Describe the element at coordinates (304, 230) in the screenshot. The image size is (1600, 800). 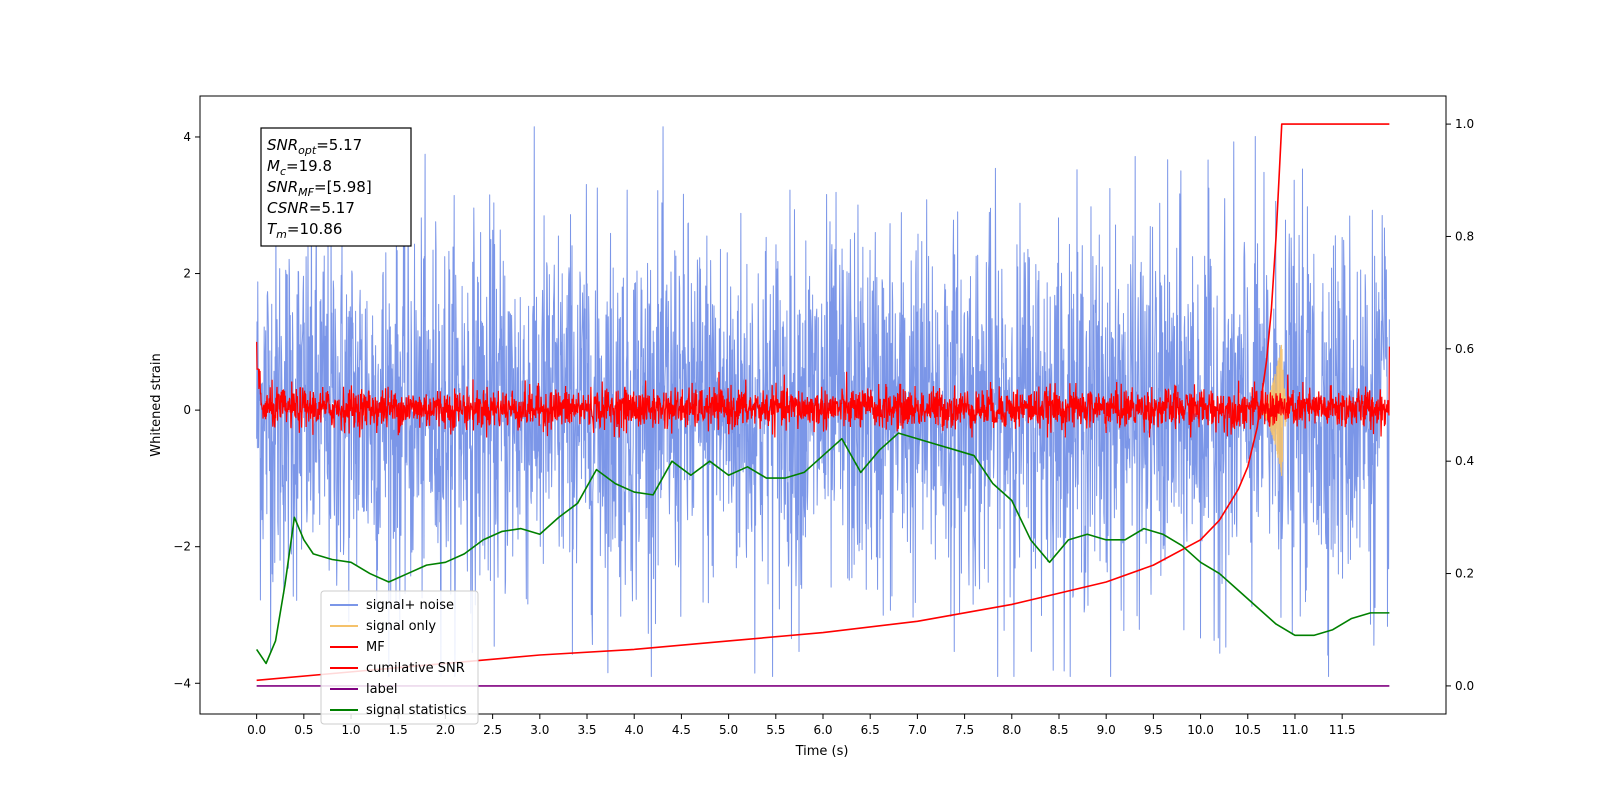
I see `annotation-line: Tm=10.86` at that location.